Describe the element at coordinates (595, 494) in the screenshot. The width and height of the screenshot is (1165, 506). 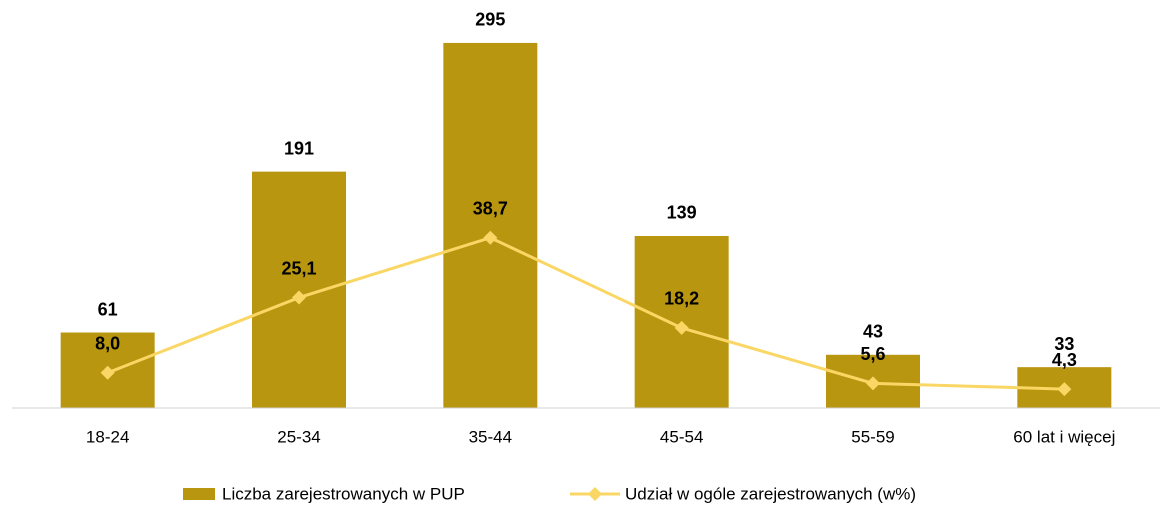
I see `legend-marker` at that location.